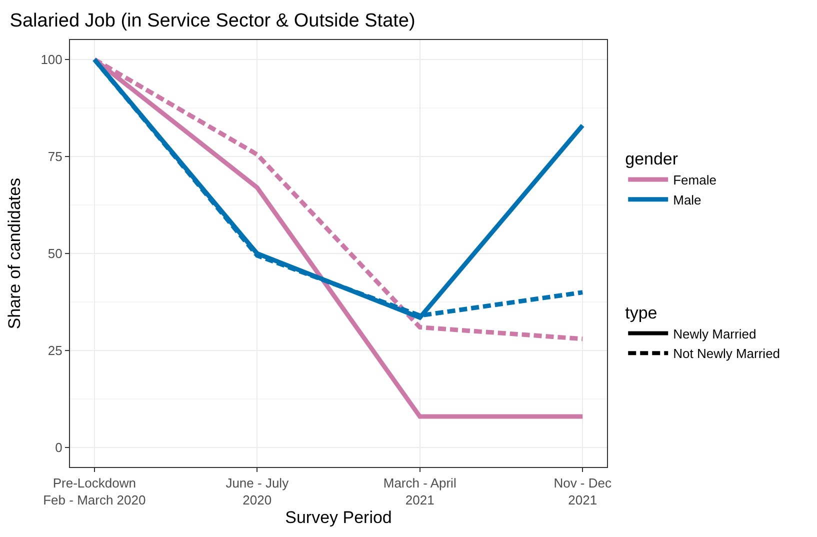 This screenshot has width=817, height=537. What do you see at coordinates (687, 200) in the screenshot?
I see `legend-label: Male` at bounding box center [687, 200].